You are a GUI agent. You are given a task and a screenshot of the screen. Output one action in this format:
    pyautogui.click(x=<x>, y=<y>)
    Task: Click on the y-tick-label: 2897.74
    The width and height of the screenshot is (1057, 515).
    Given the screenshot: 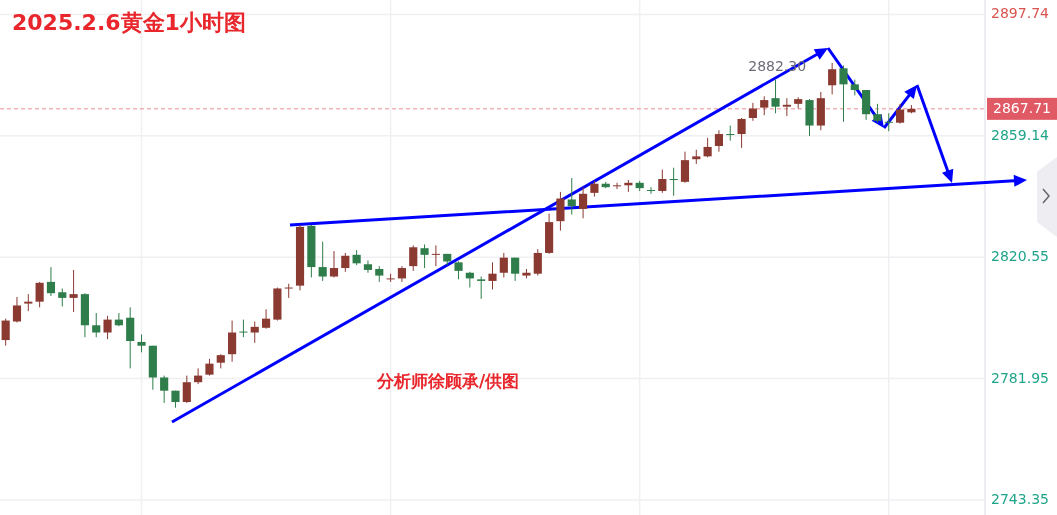 What is the action you would take?
    pyautogui.click(x=1020, y=13)
    